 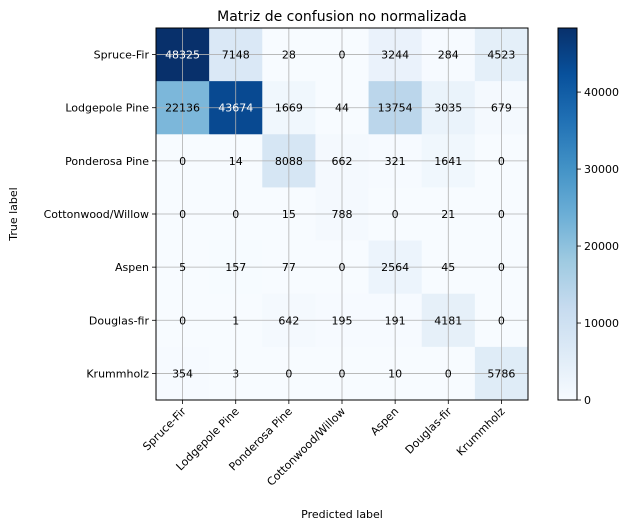 What do you see at coordinates (395, 320) in the screenshot?
I see `cell-value-label: 191` at bounding box center [395, 320].